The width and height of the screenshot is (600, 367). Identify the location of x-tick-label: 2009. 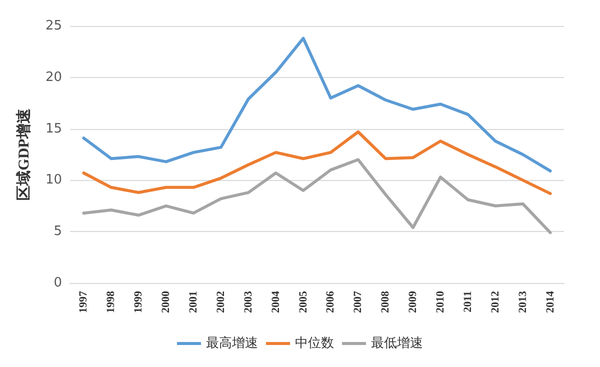
(413, 301).